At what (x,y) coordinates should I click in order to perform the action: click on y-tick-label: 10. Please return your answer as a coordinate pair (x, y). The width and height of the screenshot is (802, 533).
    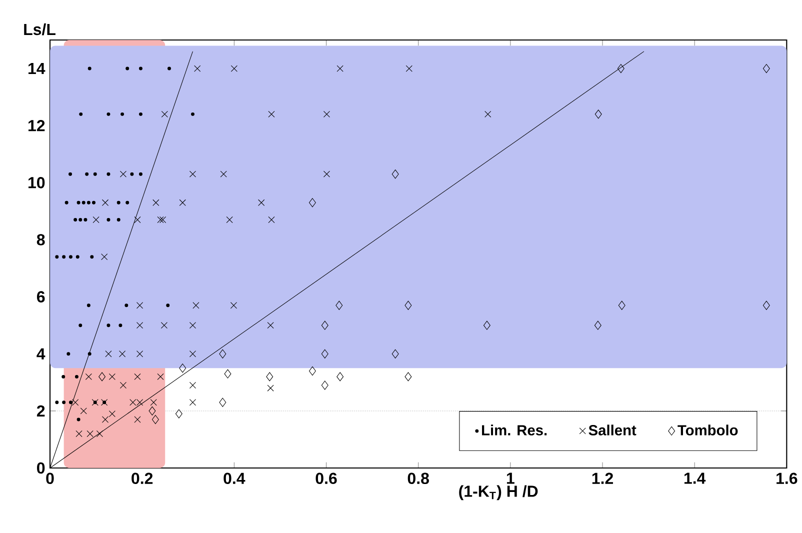
    Looking at the image, I should click on (36, 182).